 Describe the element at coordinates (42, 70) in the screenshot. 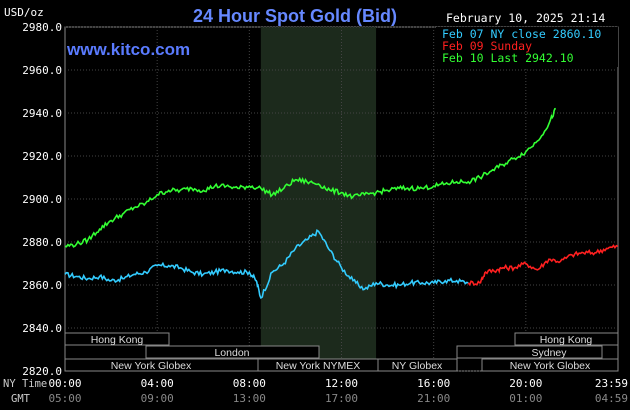

I see `y-tick-label: 2960.0` at that location.